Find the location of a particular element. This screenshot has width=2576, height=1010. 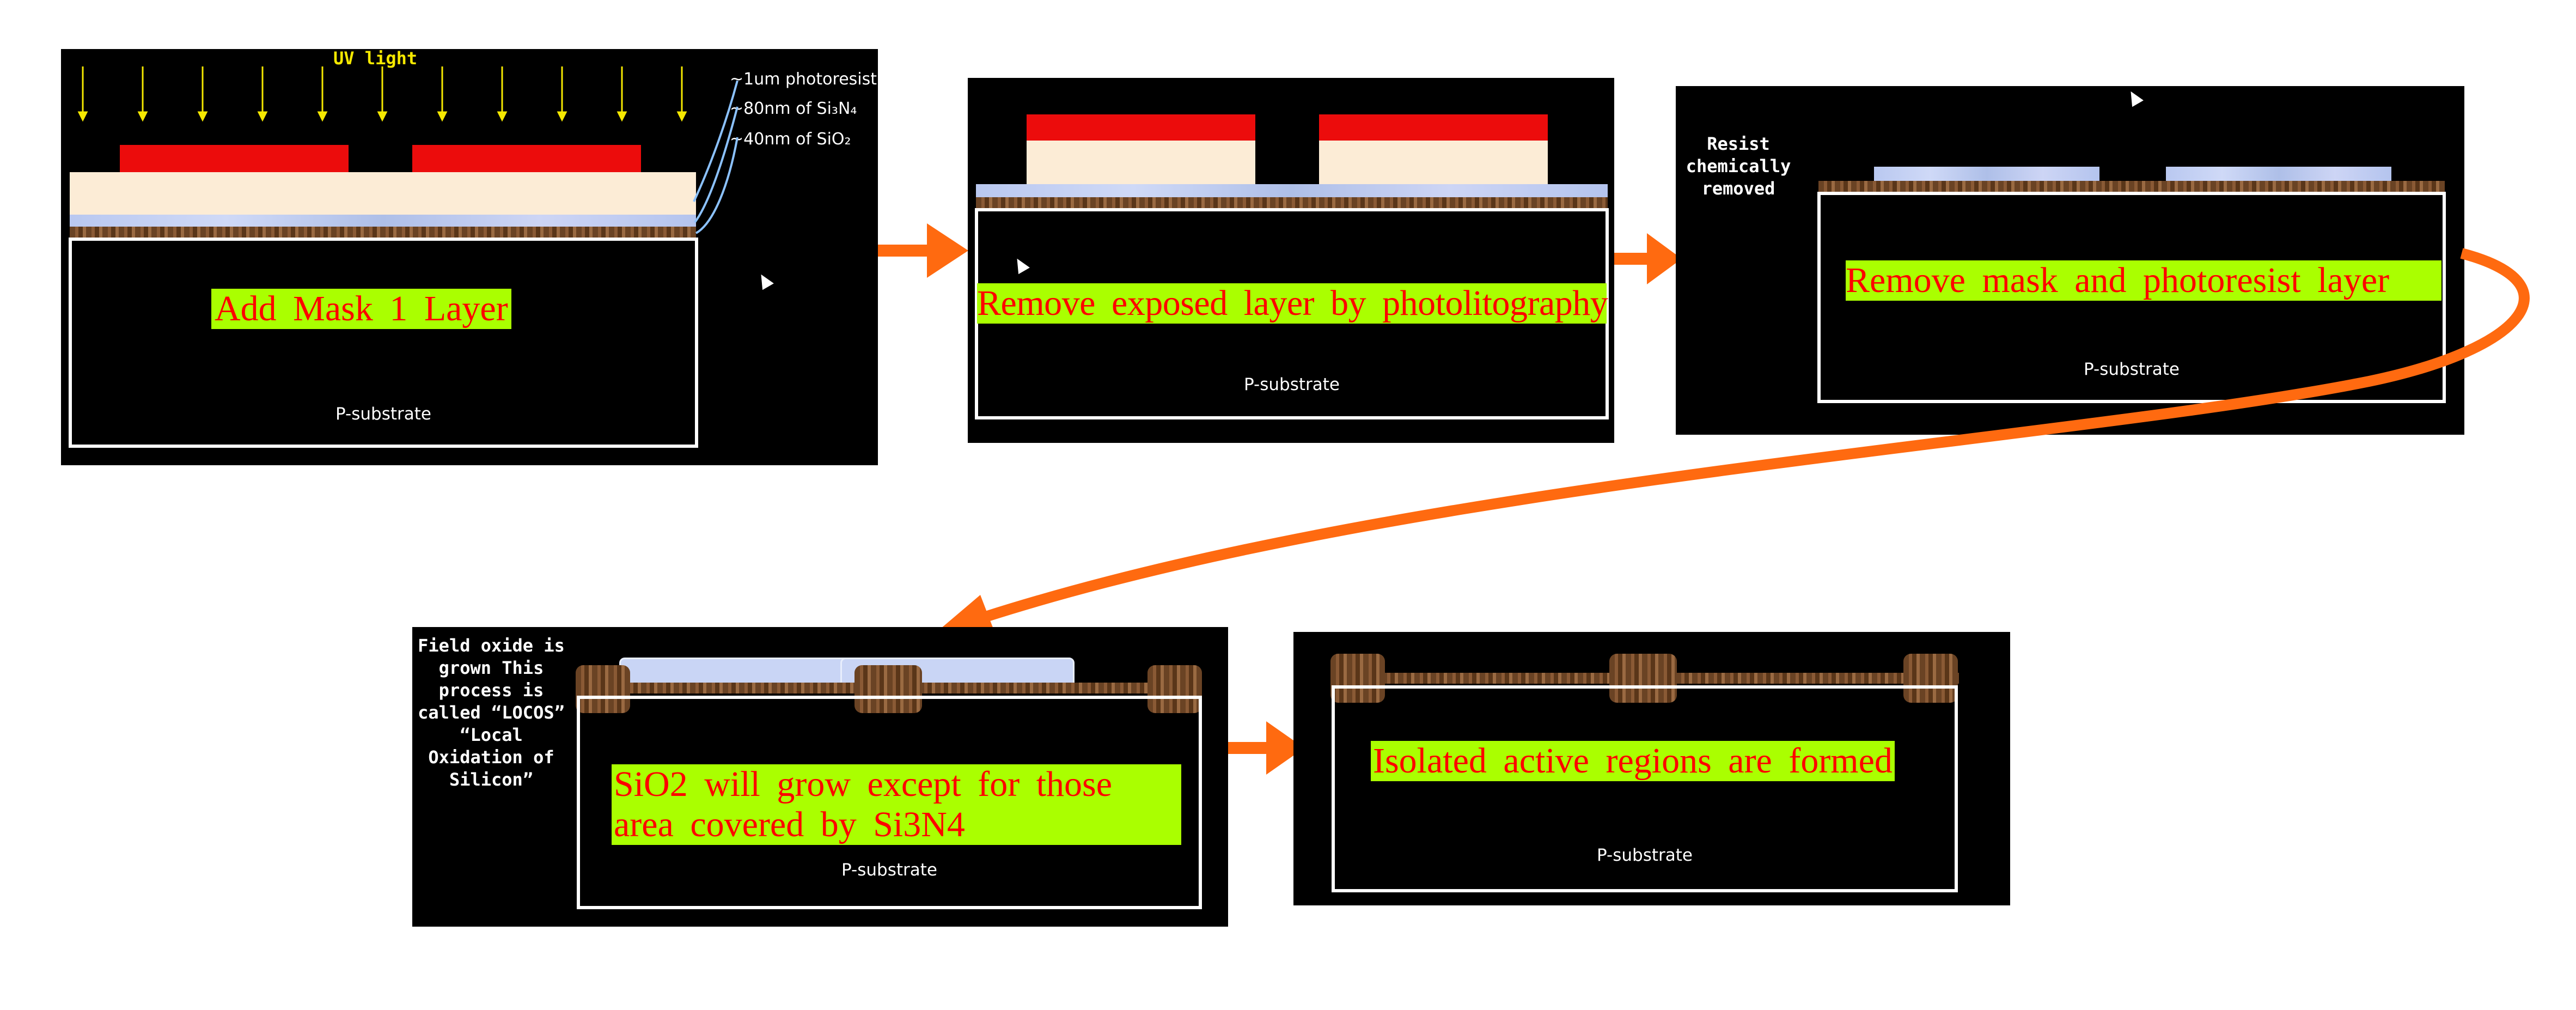

pointer-nitride is located at coordinates (716, 164).